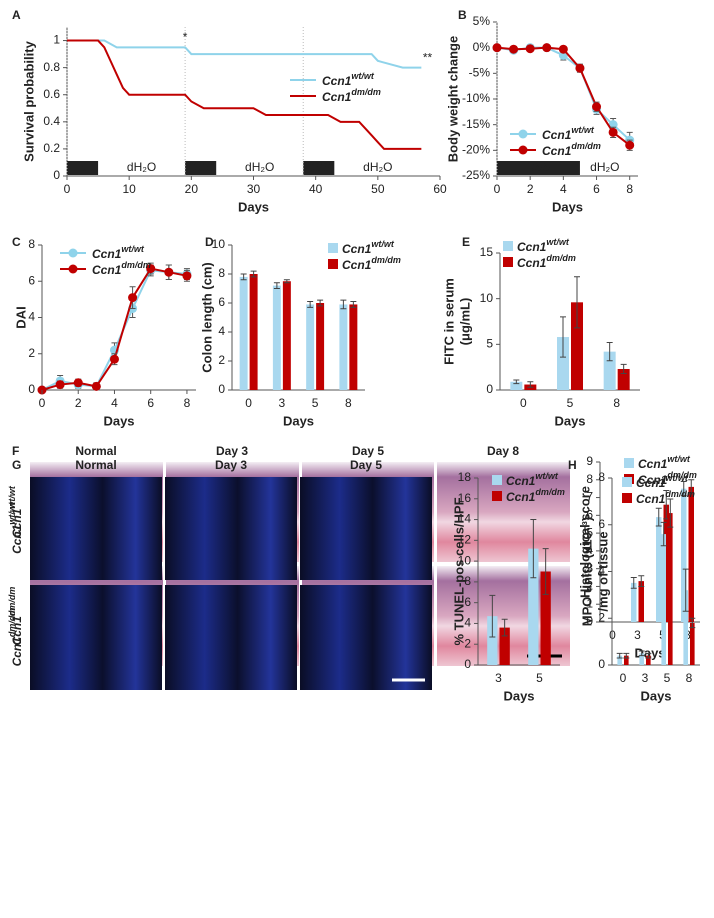 This screenshot has width=714, height=918. What do you see at coordinates (465, 477) in the screenshot?
I see `y-tick-label: 18` at bounding box center [465, 477].